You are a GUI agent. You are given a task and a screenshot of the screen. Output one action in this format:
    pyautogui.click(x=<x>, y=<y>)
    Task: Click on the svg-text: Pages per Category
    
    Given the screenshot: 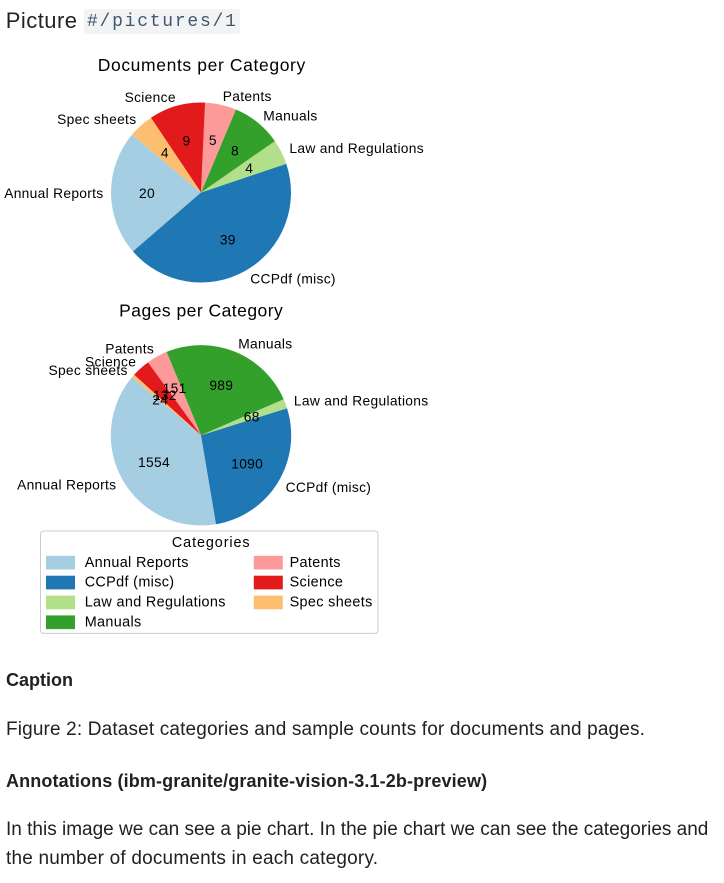 What is the action you would take?
    pyautogui.click(x=201, y=310)
    